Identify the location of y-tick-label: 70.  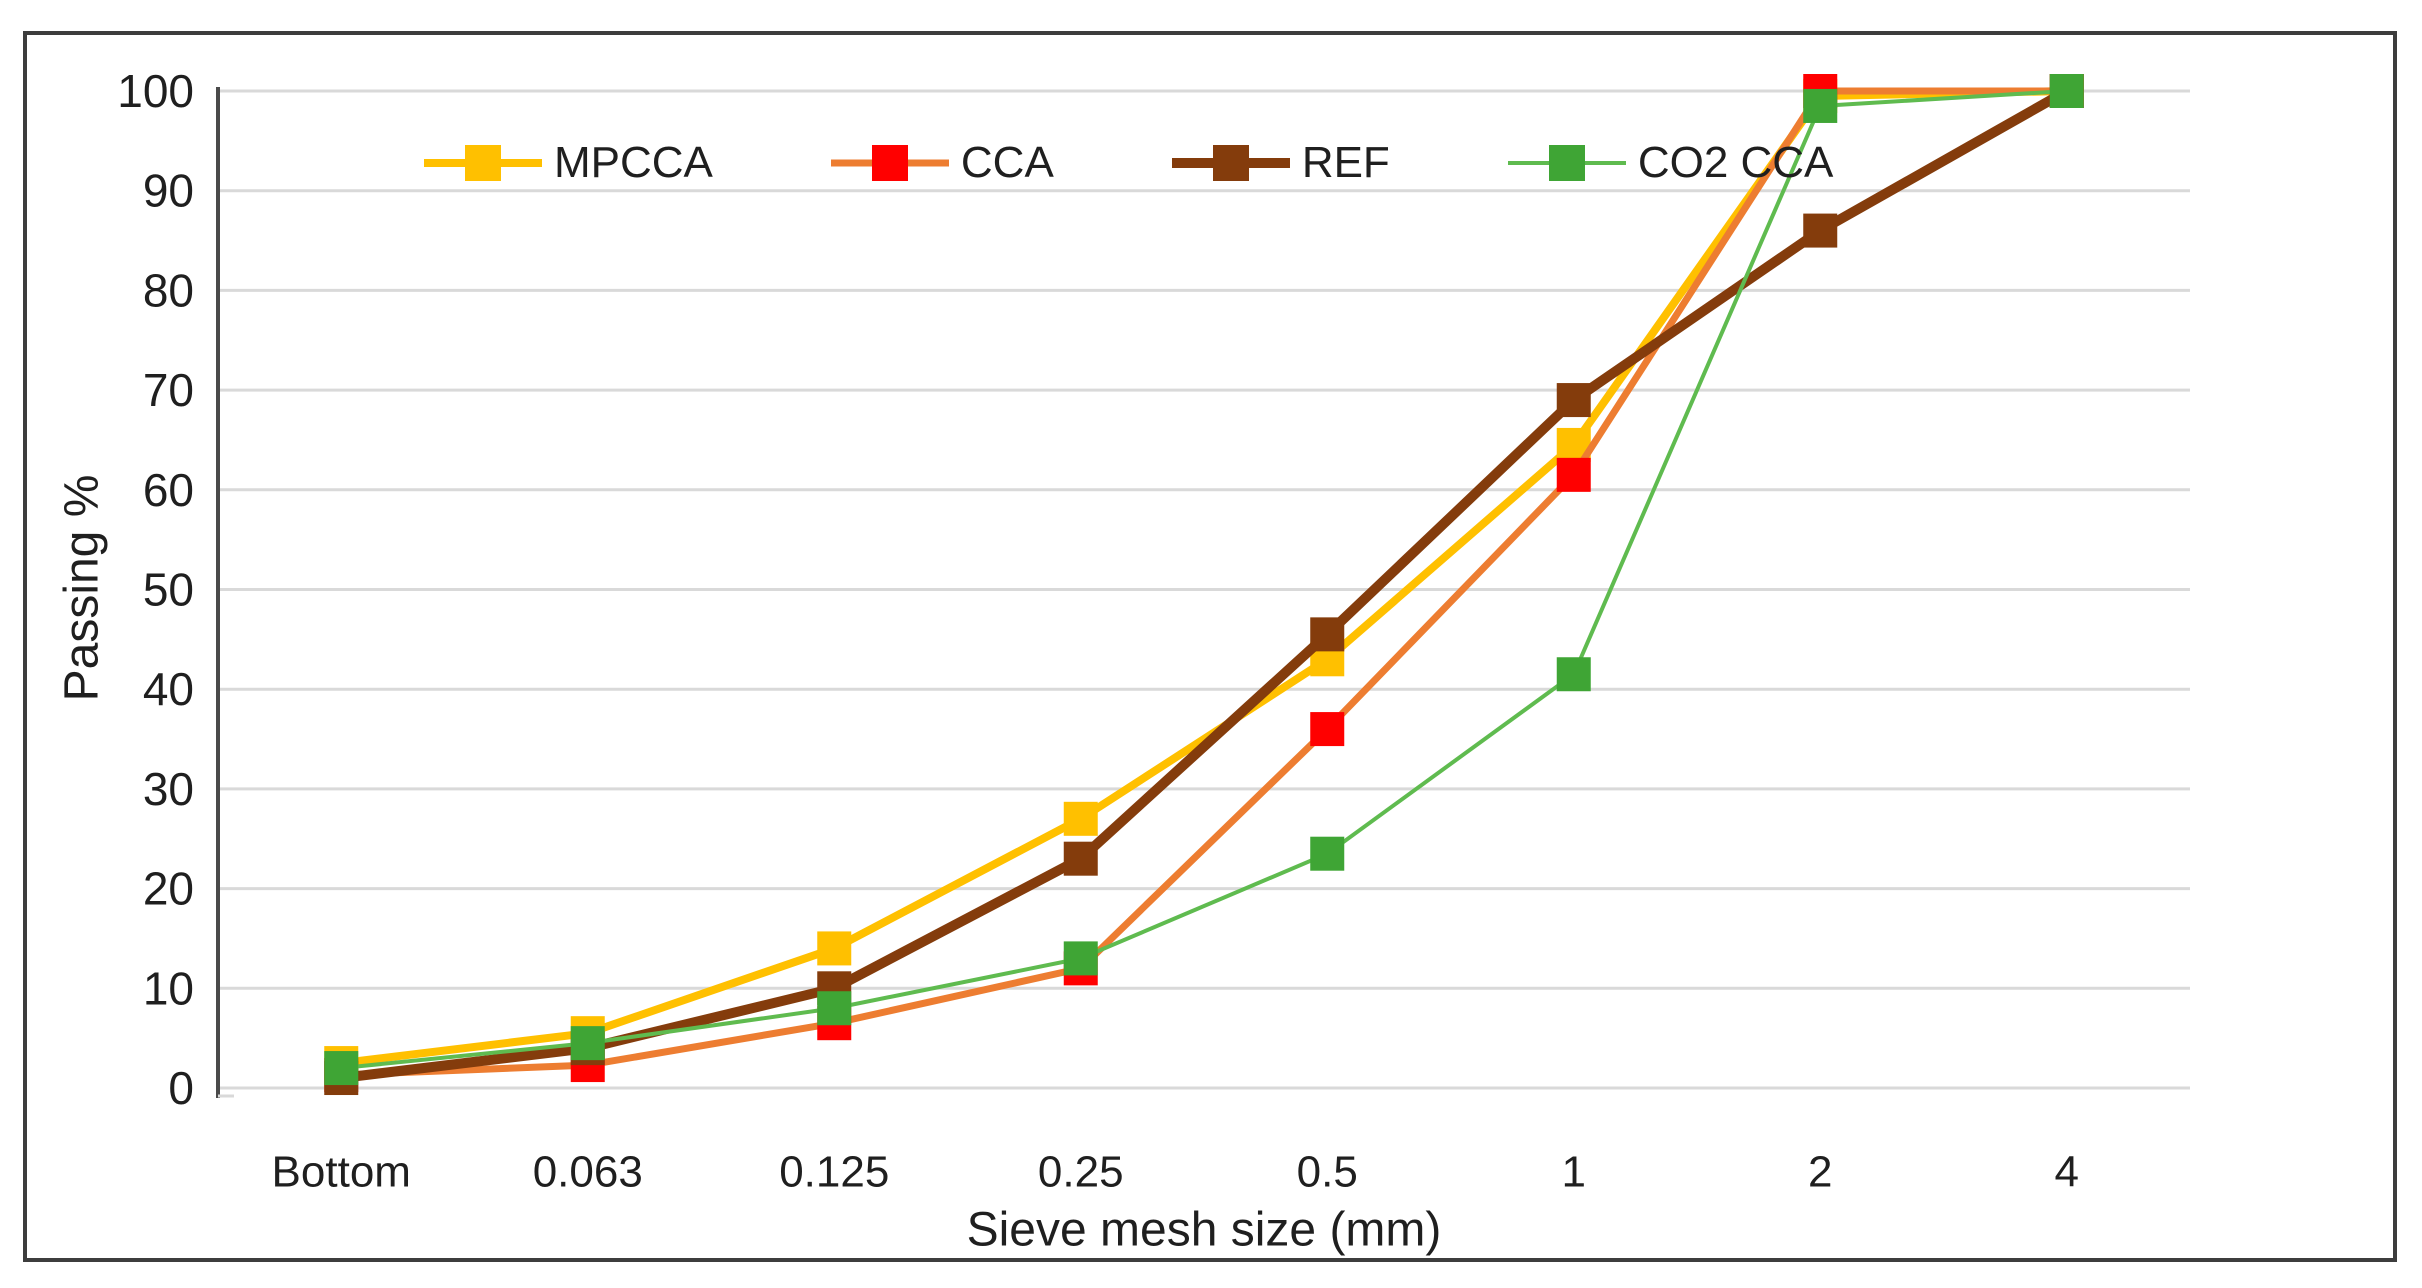
(168, 390).